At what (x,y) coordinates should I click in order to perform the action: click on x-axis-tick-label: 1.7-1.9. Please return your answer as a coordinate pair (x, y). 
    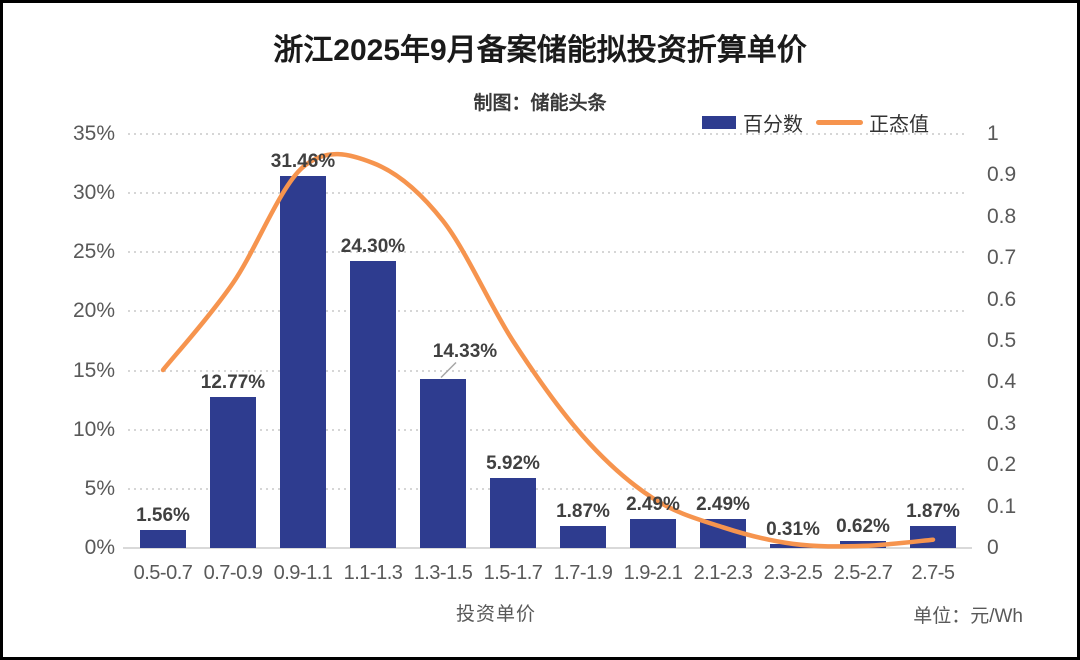
    Looking at the image, I should click on (583, 573).